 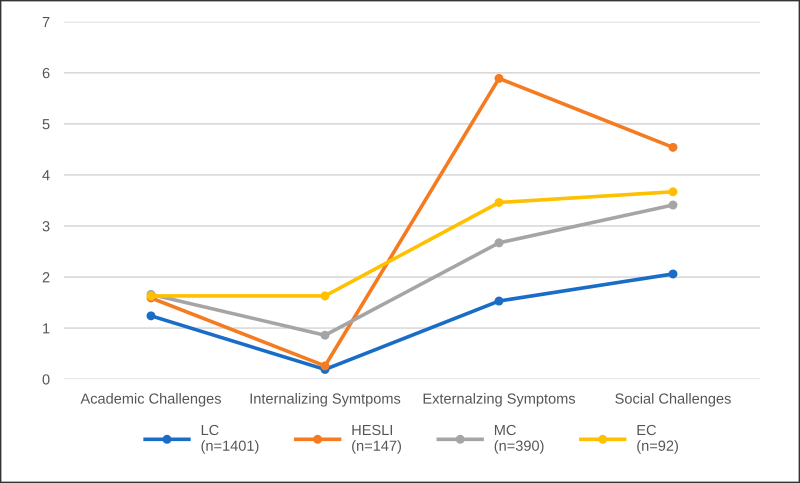 What do you see at coordinates (46, 175) in the screenshot?
I see `y-tick-label: 4` at bounding box center [46, 175].